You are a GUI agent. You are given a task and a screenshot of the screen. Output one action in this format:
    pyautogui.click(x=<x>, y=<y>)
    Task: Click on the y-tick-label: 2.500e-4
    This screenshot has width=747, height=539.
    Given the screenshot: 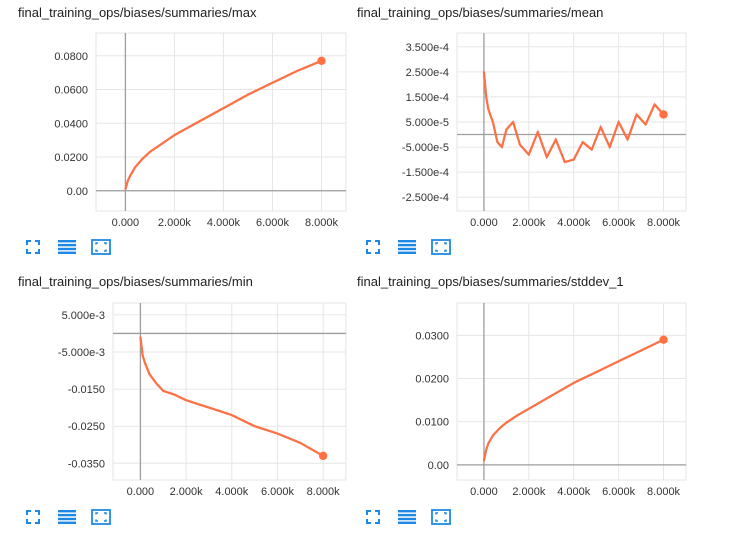 What is the action you would take?
    pyautogui.click(x=427, y=73)
    